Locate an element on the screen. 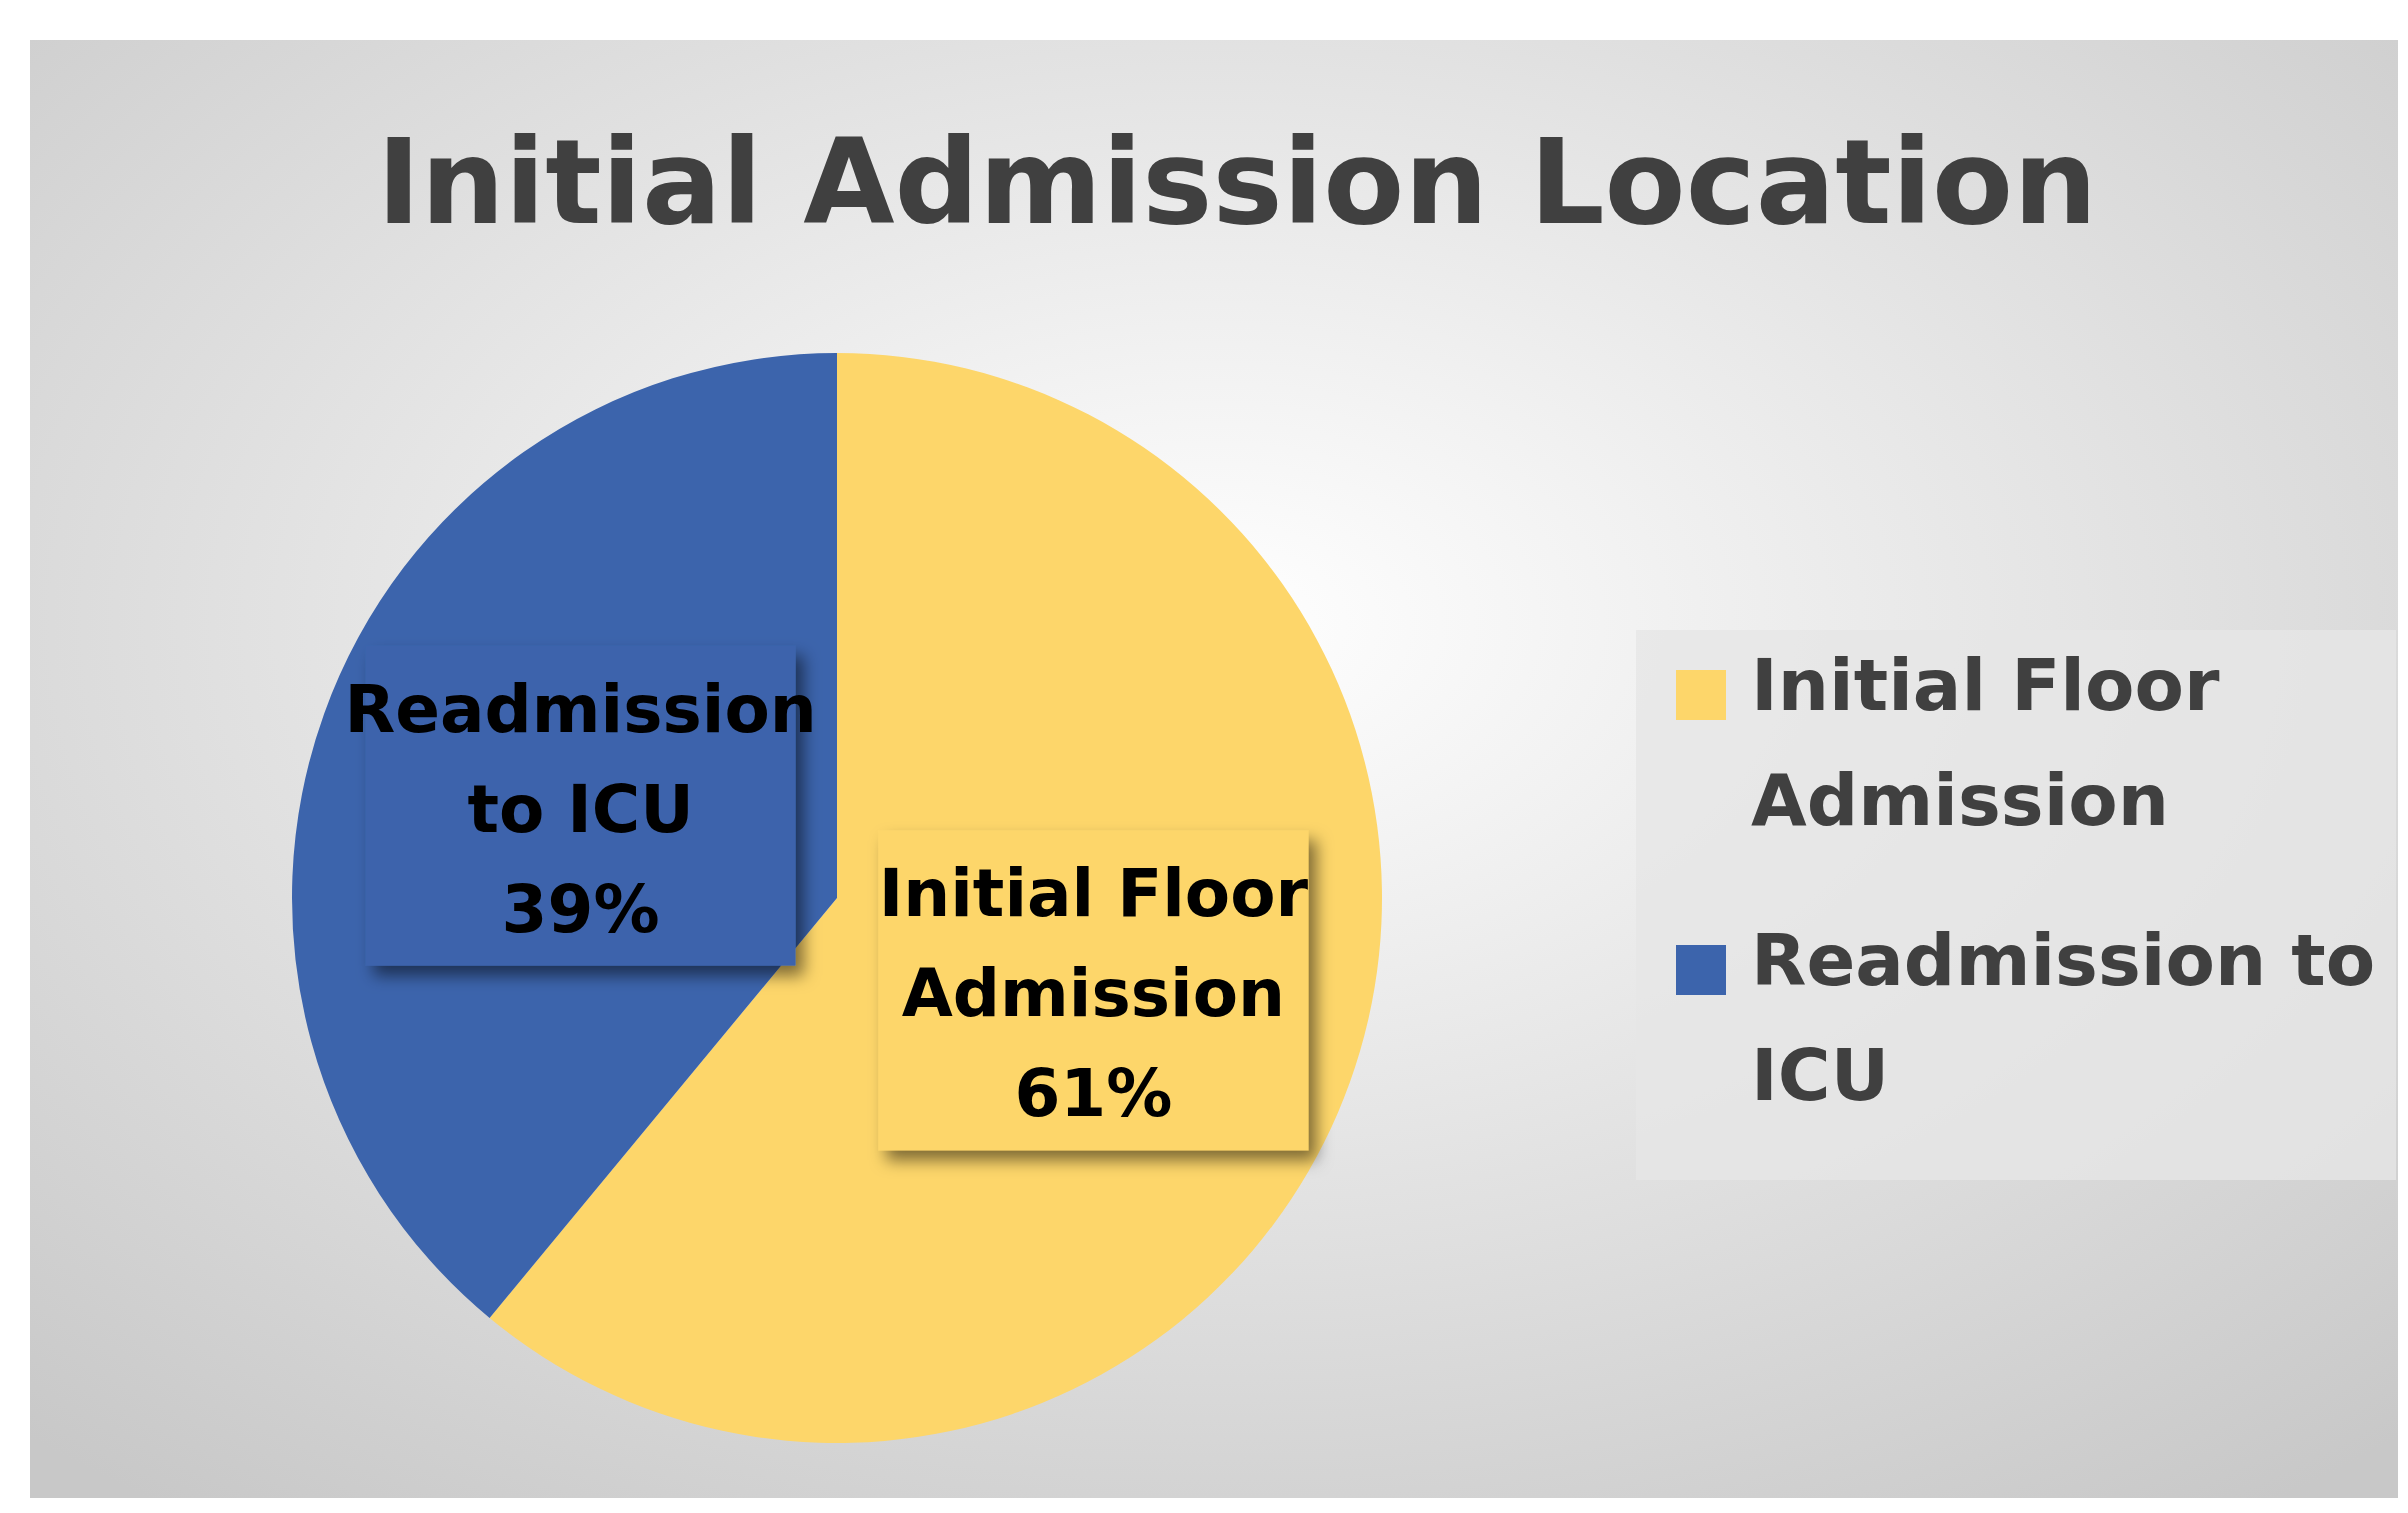  slice-label: Initial Floor Admission is located at coordinates (1093, 944).